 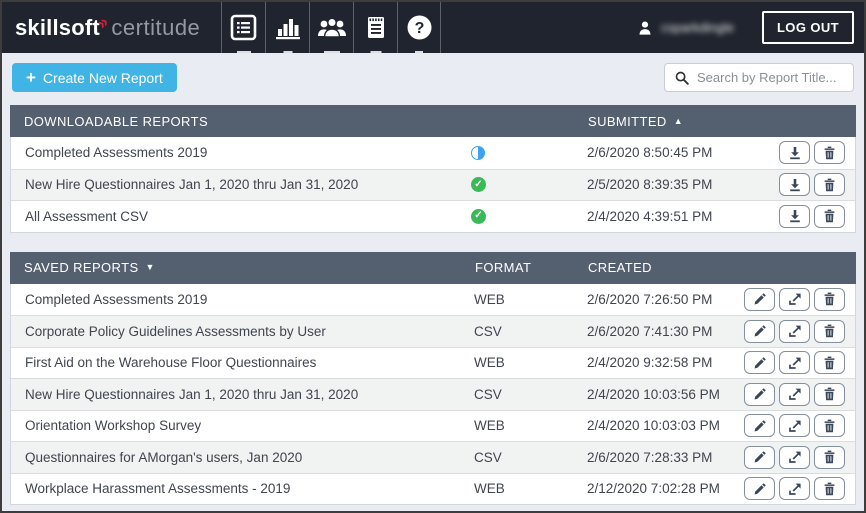 I want to click on report-title: Orientation Workshop Survey, so click(x=113, y=426).